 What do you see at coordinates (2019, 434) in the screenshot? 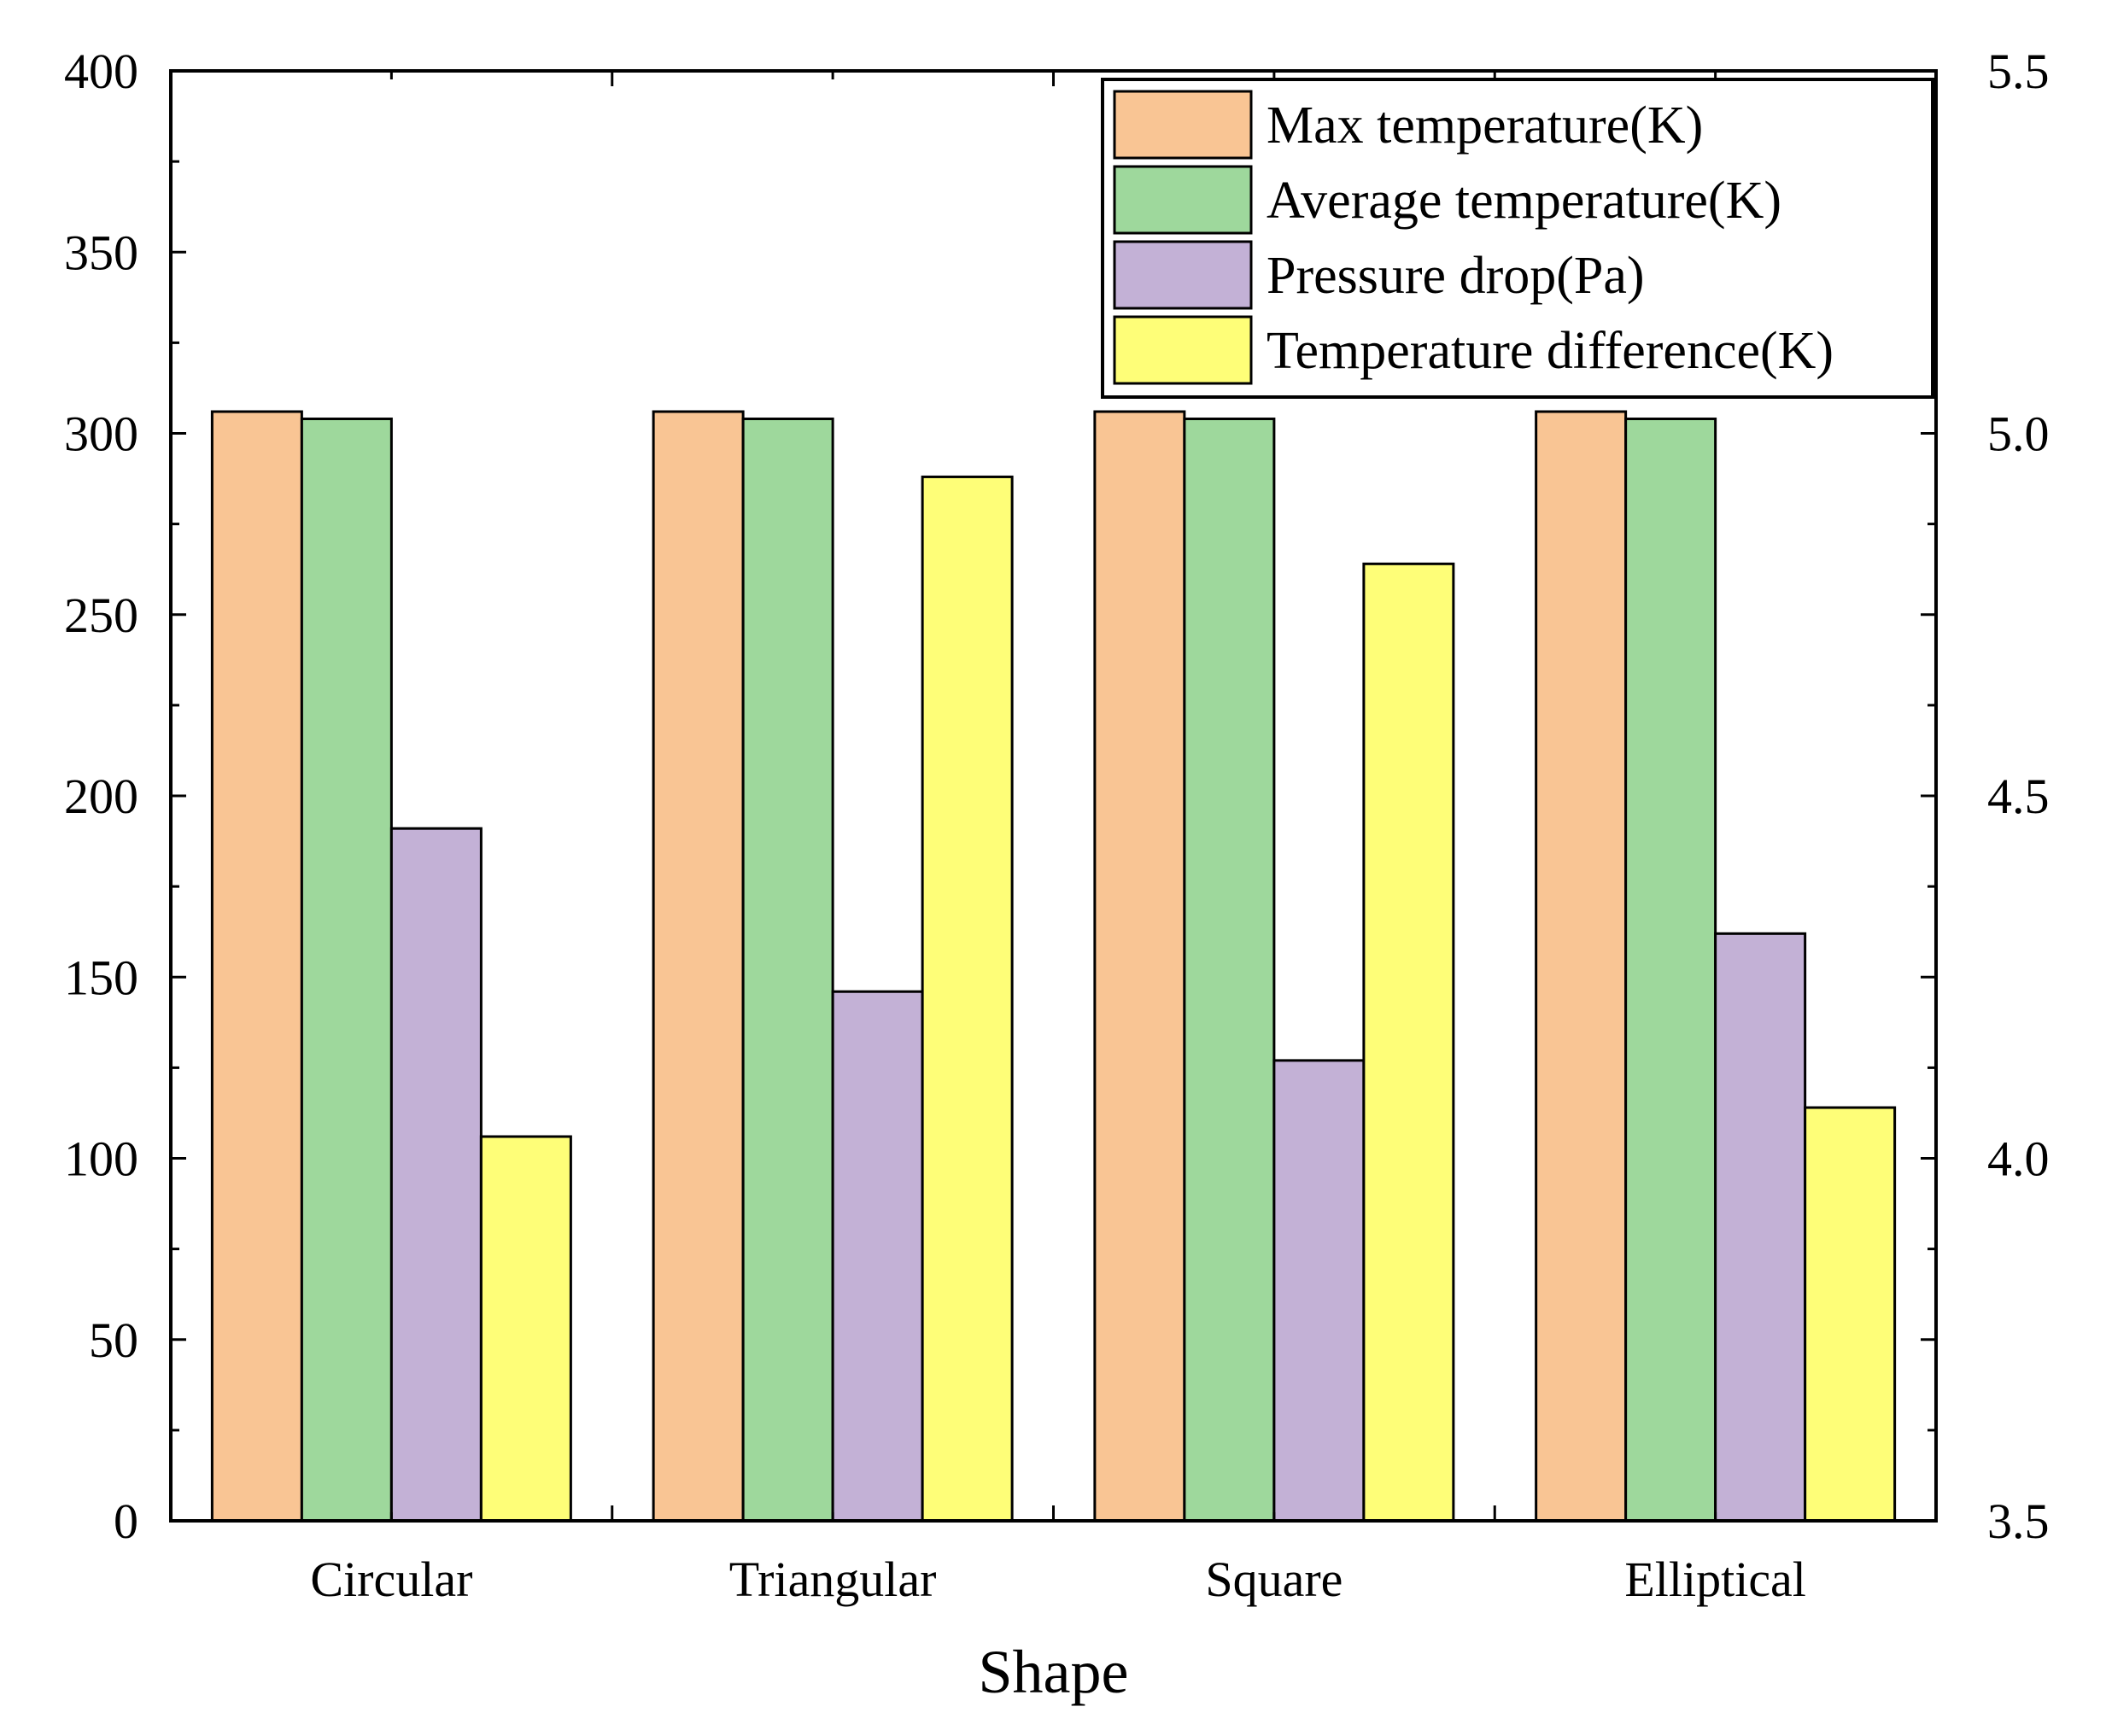
I see `y-right-tick-label: 5.0` at bounding box center [2019, 434].